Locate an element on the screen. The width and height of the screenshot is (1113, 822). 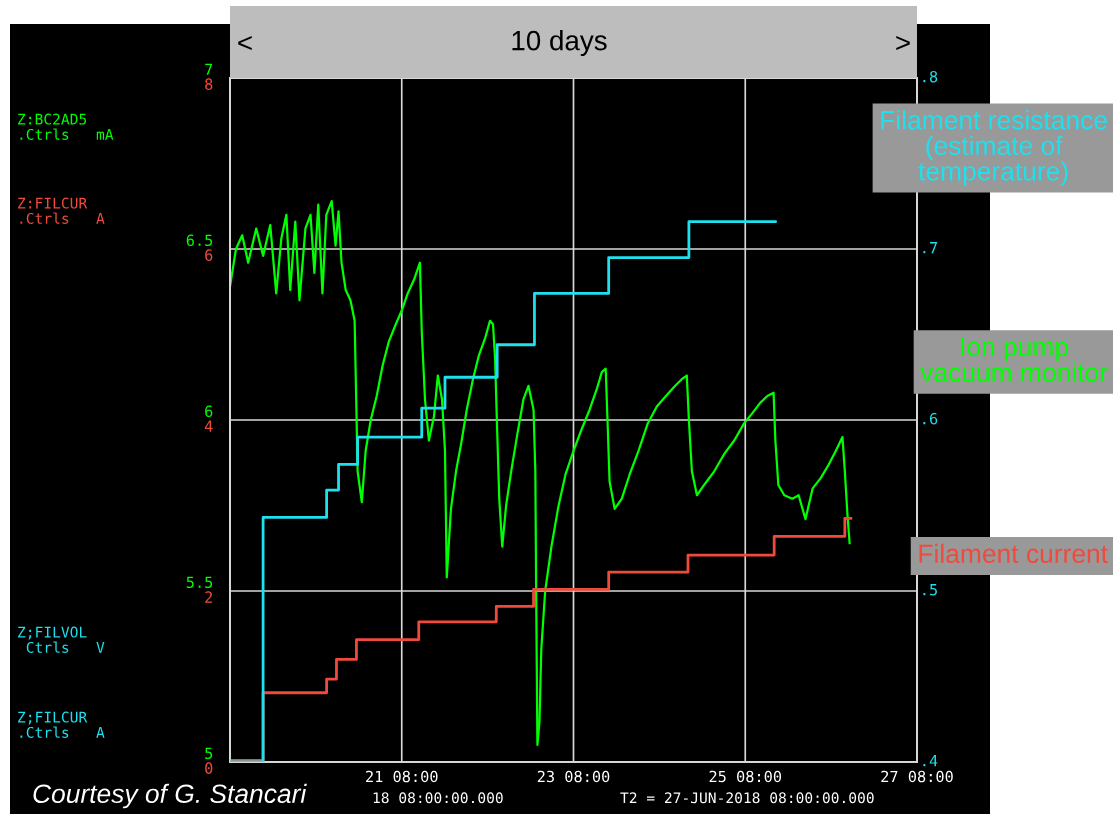
text: Filament resistance (estimate of temperature) is located at coordinates (994, 148).